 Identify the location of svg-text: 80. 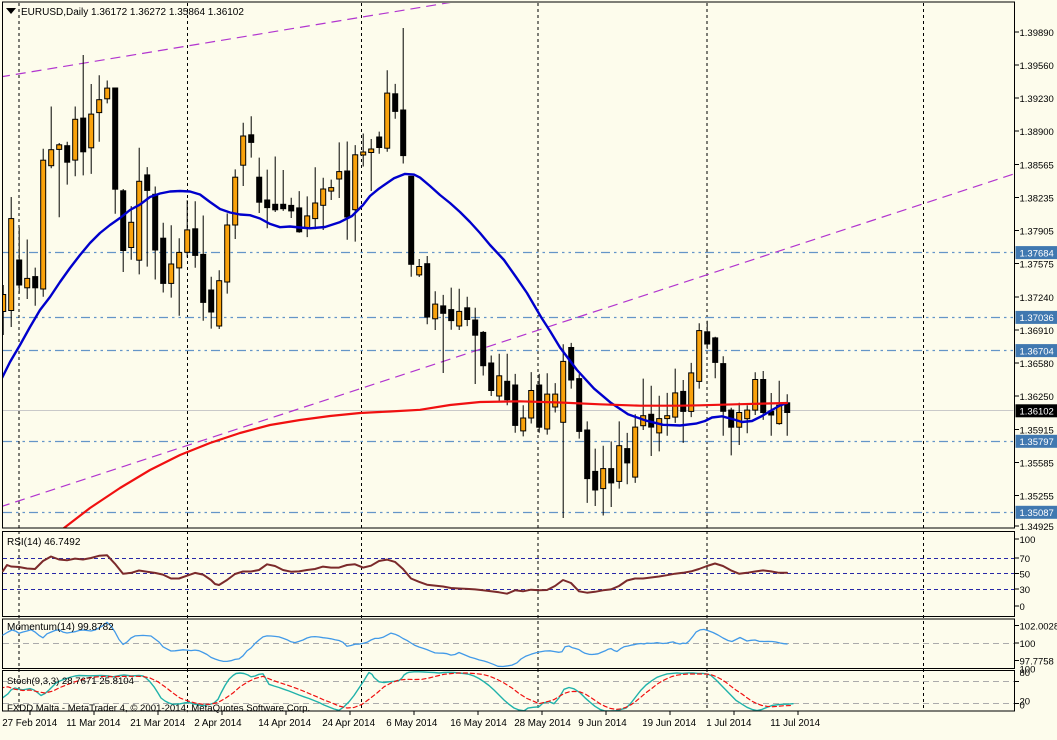
(1025, 673).